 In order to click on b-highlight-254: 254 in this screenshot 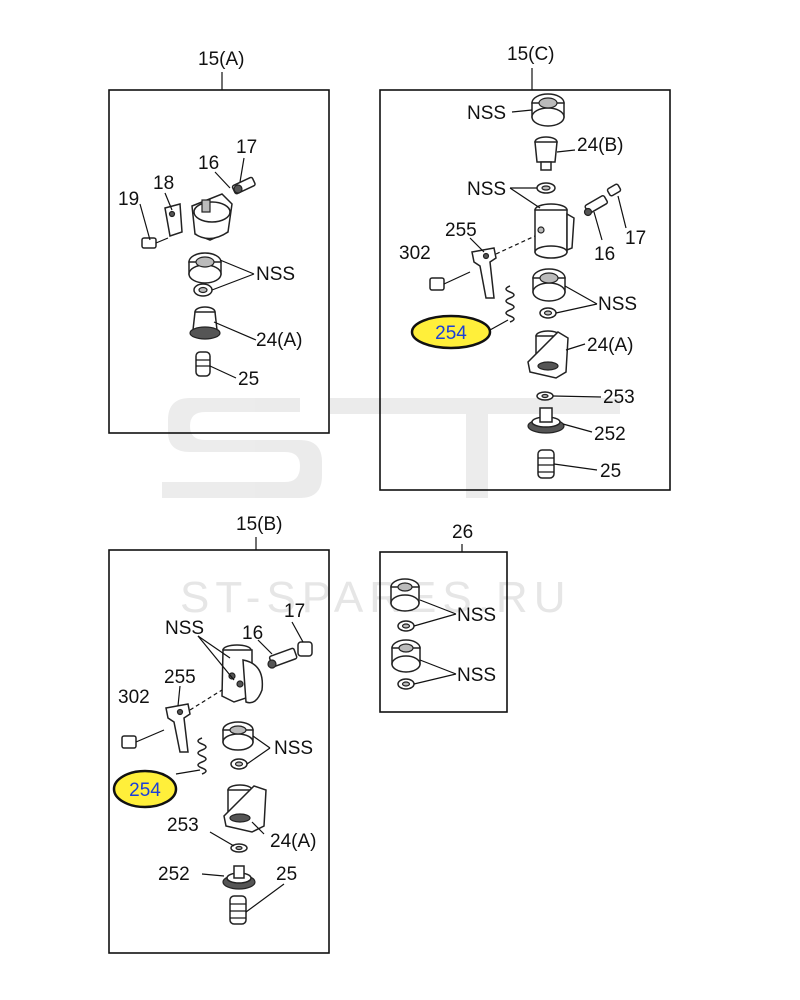, I will do `click(145, 789)`.